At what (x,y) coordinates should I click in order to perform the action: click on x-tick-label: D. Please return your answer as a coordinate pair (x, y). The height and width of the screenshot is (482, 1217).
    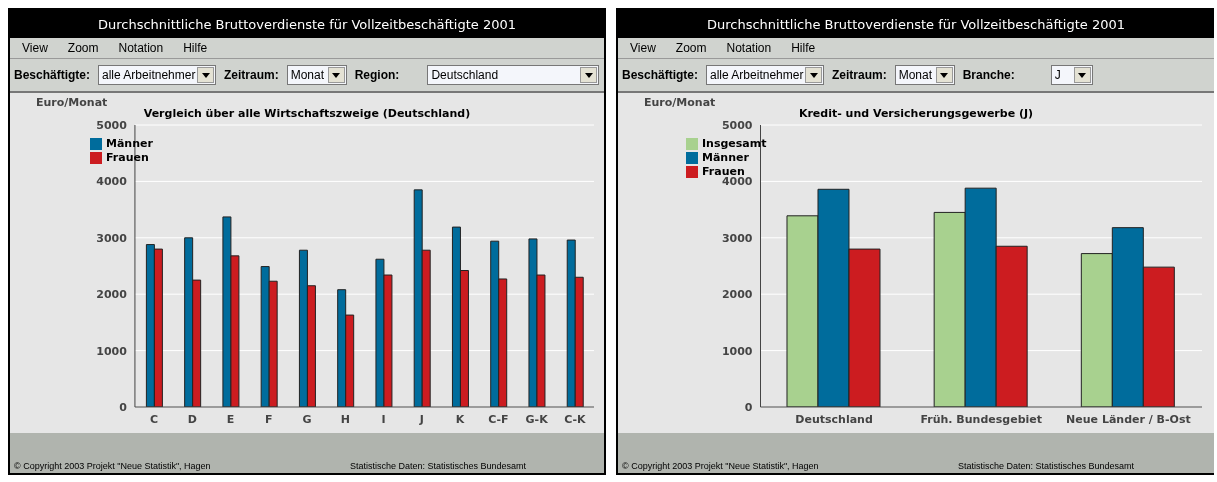
    Looking at the image, I should click on (192, 419).